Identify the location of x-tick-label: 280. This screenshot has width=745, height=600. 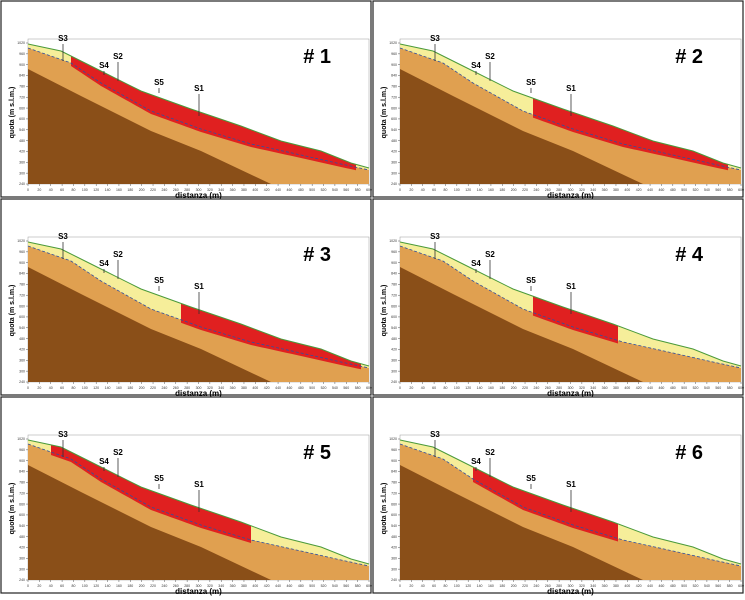
(559, 388).